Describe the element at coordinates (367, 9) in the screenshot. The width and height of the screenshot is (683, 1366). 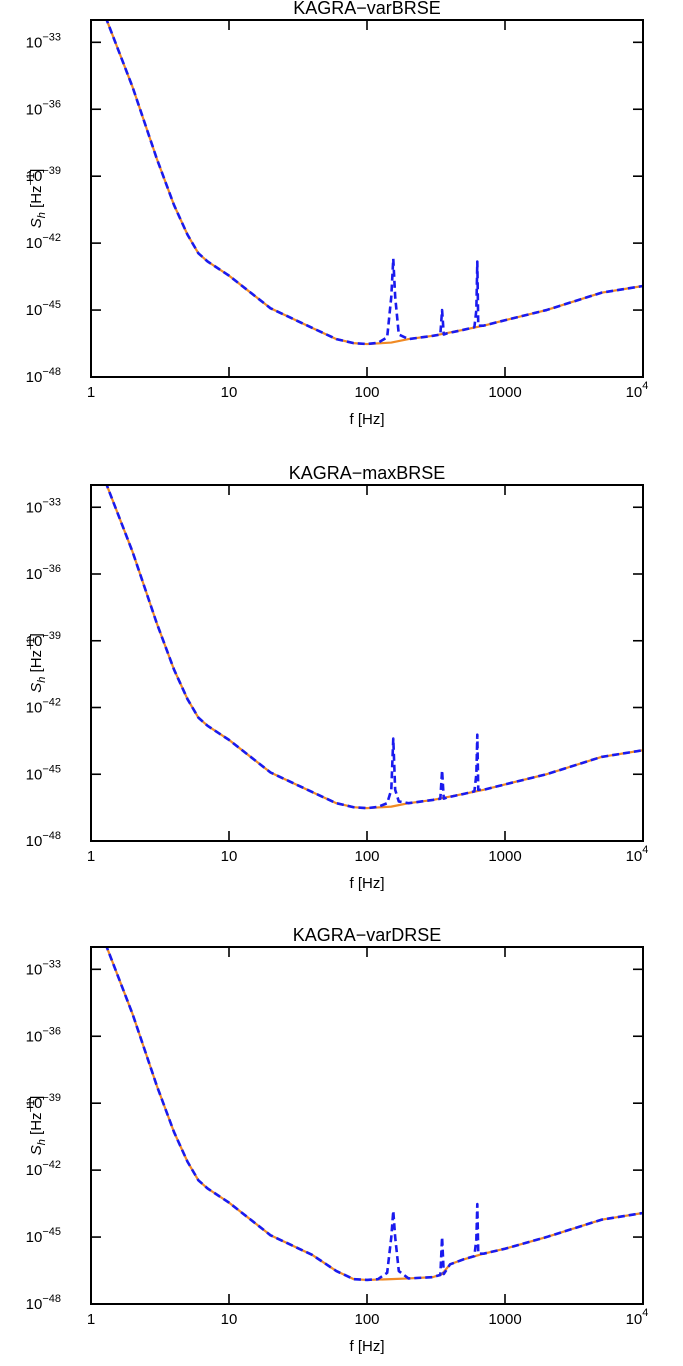
I see `chart-title: KAGRA−varBRSE` at that location.